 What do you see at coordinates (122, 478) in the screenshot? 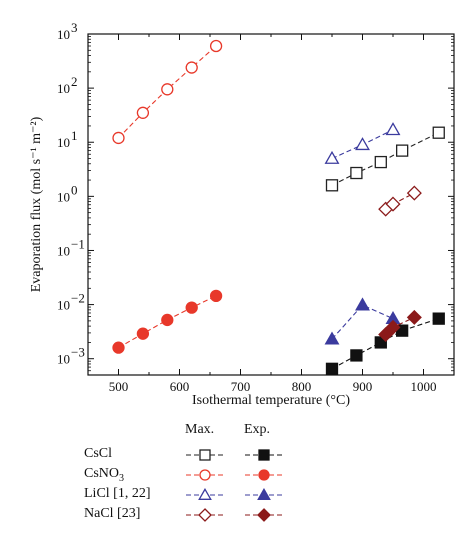
I see `legend-label-subscript: 3` at bounding box center [122, 478].